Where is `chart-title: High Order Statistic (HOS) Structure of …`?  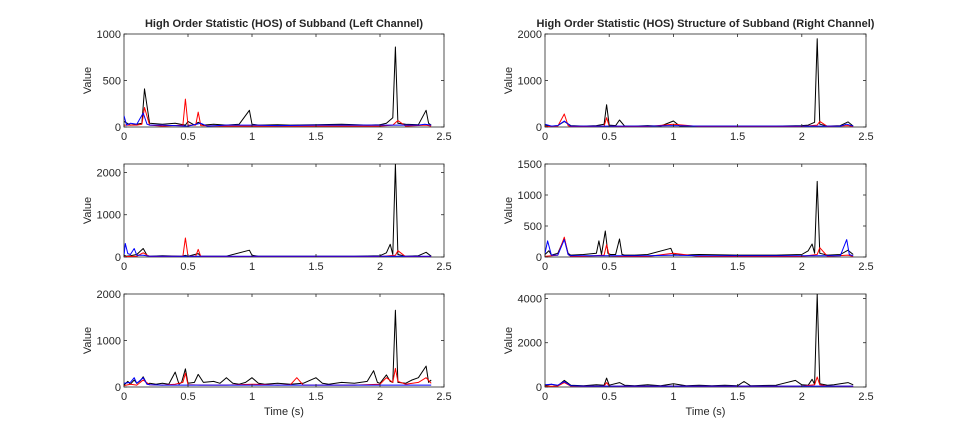 chart-title: High Order Statistic (HOS) Structure of … is located at coordinates (706, 24).